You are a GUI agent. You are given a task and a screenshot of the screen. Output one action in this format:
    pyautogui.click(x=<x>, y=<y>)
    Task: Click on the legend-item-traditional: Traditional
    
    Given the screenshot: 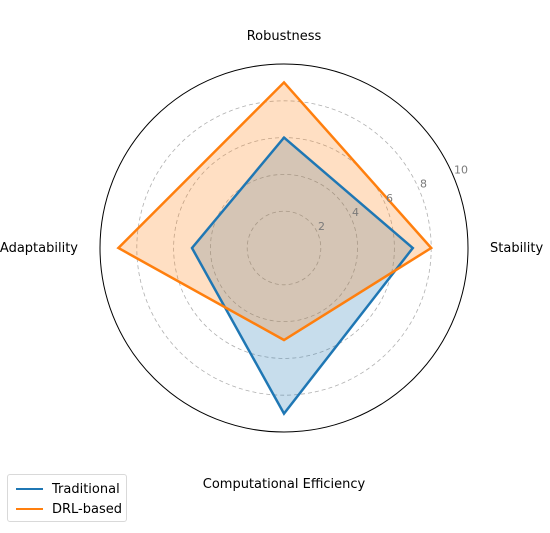 What is the action you would take?
    pyautogui.click(x=68, y=489)
    